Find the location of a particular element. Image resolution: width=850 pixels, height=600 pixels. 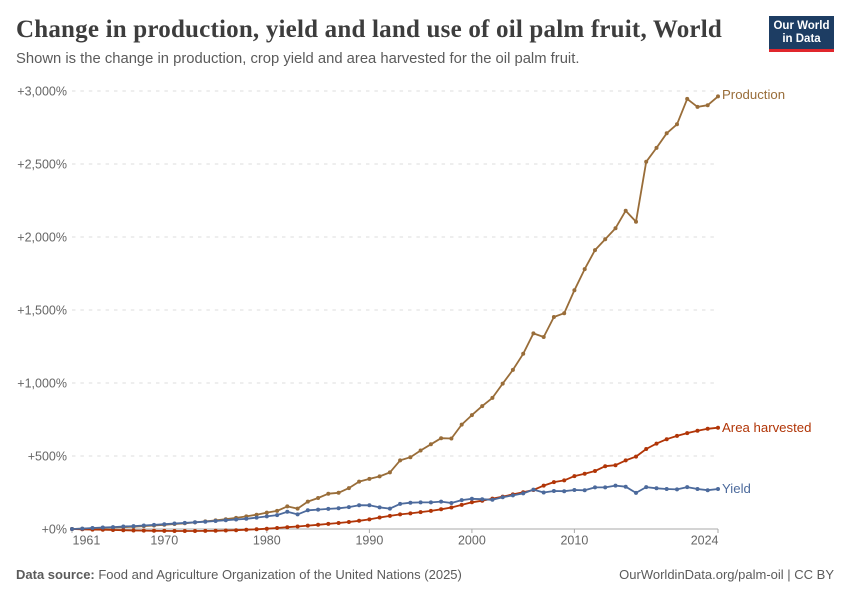

svg-text: +2,000% is located at coordinates (42, 238).